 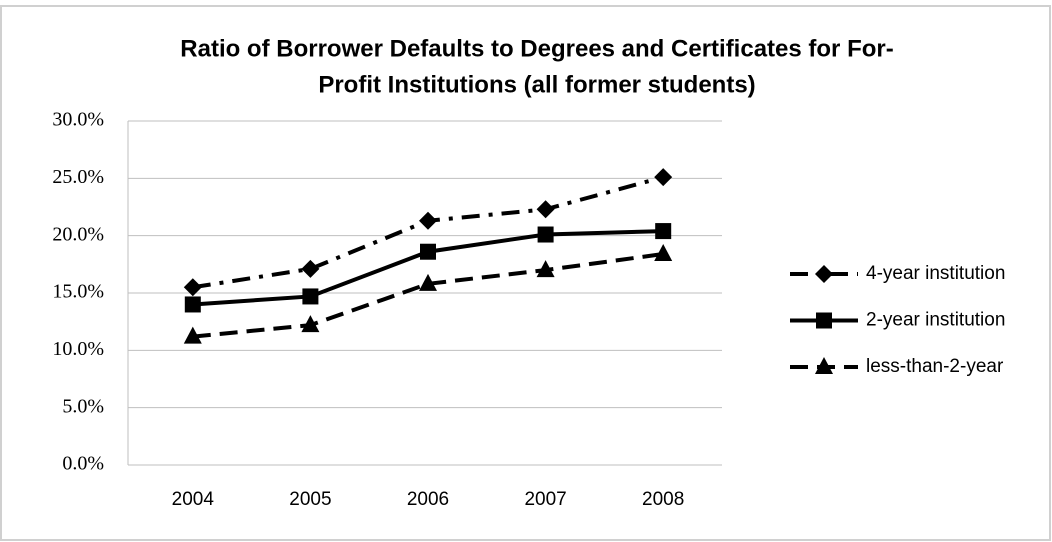 What do you see at coordinates (83, 406) in the screenshot?
I see `y-tick-label: 5.0%` at bounding box center [83, 406].